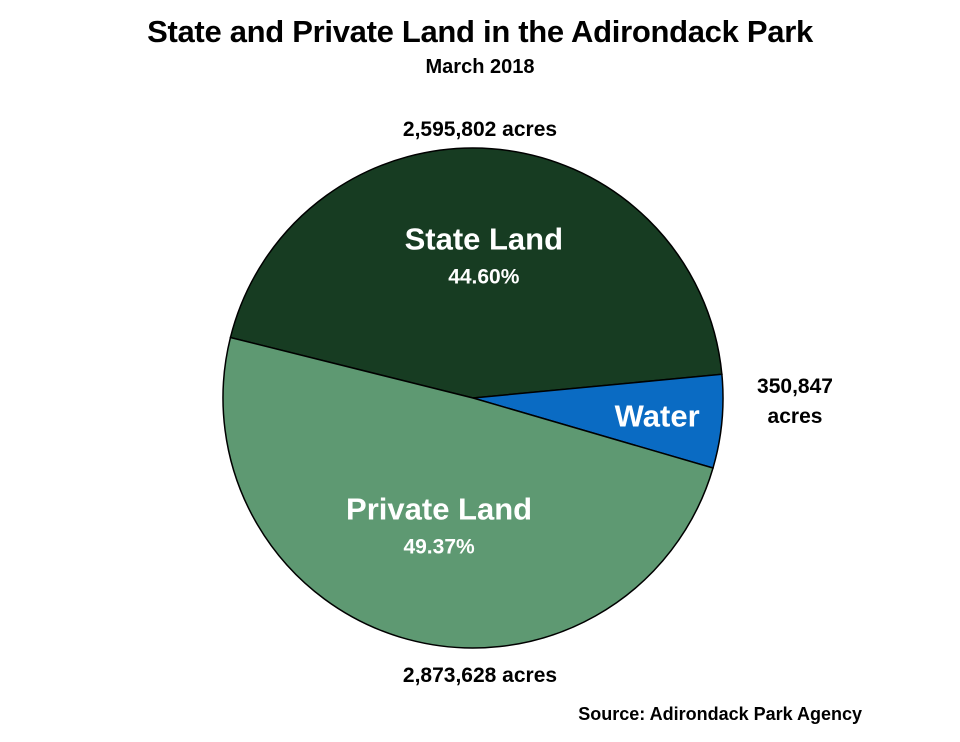 The image size is (960, 742). What do you see at coordinates (795, 402) in the screenshot?
I see `water-acres-label: 350,847 acres` at bounding box center [795, 402].